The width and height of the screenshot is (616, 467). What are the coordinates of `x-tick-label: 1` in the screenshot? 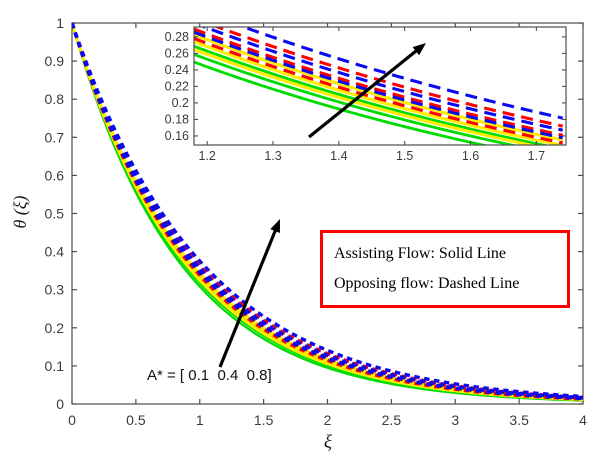 It's located at (200, 420).